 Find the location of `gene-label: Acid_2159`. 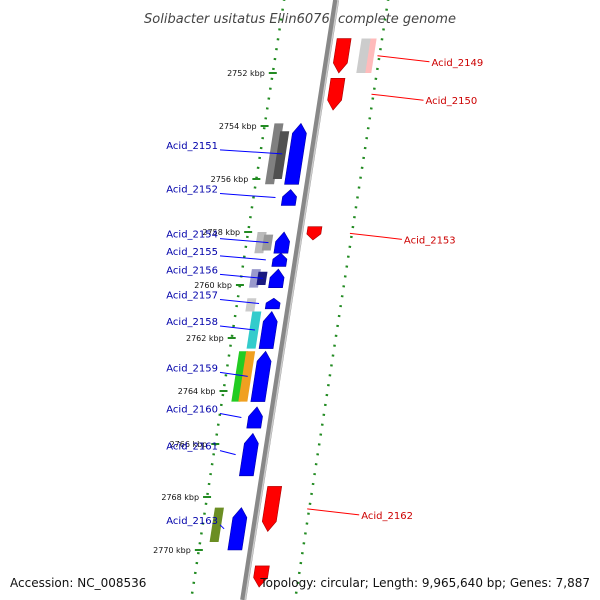

gene-label: Acid_2159 is located at coordinates (192, 368).